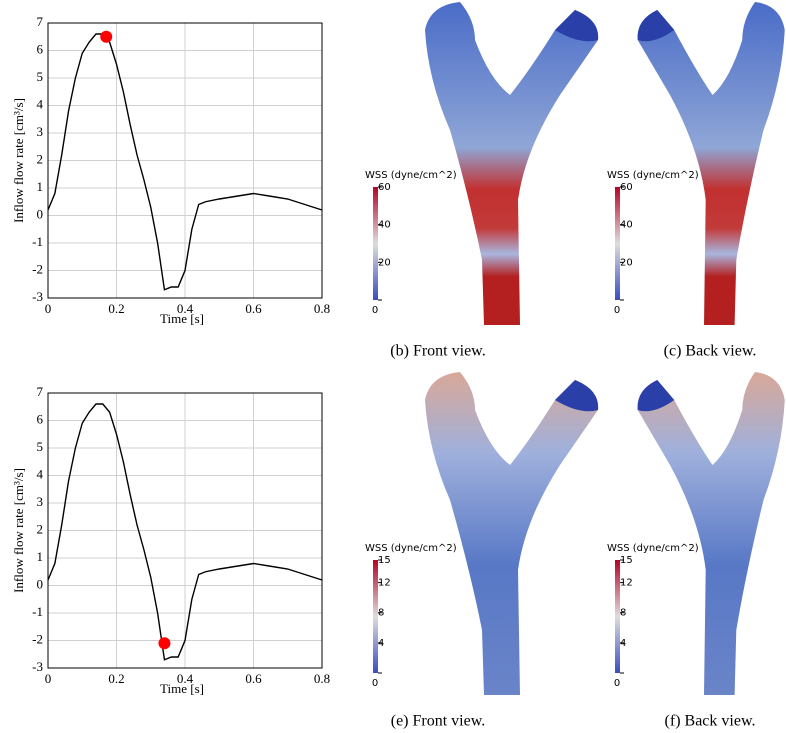 This screenshot has width=786, height=733. I want to click on caption: (e) Front view., so click(438, 721).